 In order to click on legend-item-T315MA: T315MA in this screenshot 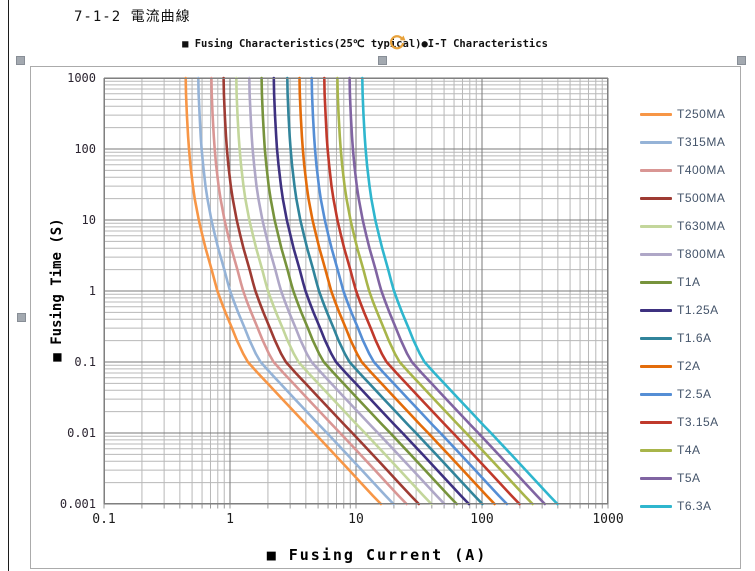, I will do `click(690, 142)`.